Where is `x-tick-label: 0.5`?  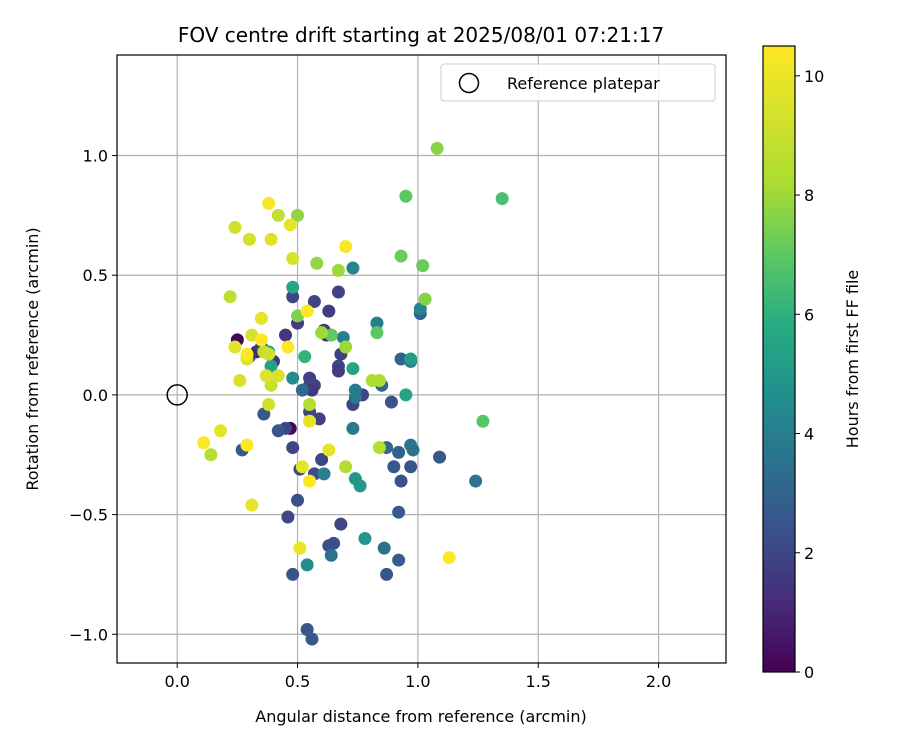
x-tick-label: 0.5 is located at coordinates (297, 681).